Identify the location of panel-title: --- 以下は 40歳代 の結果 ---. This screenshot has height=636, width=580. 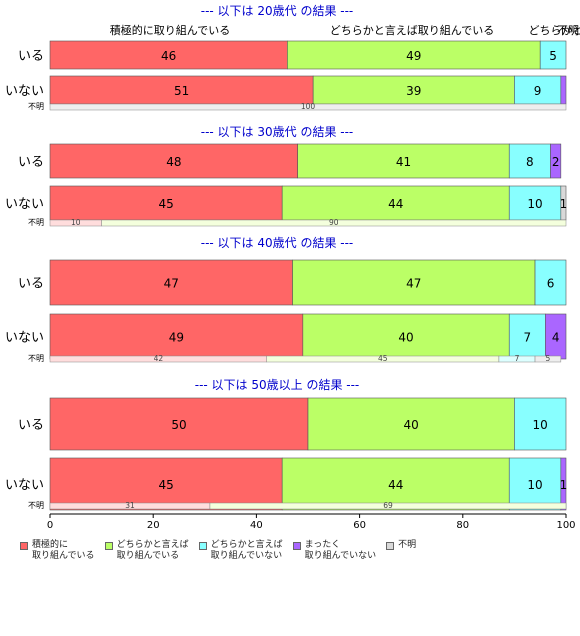
(277, 243).